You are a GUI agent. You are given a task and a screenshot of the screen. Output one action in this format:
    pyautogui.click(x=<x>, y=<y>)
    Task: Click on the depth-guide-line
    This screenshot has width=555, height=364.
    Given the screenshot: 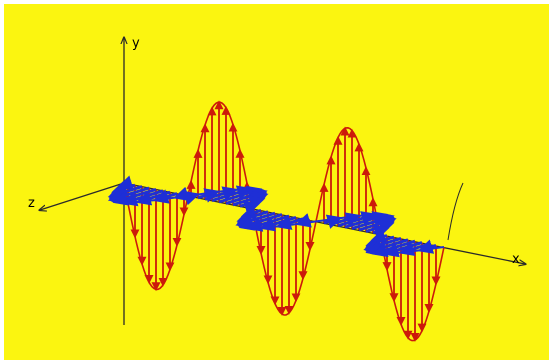 What is the action you would take?
    pyautogui.click(x=455, y=211)
    